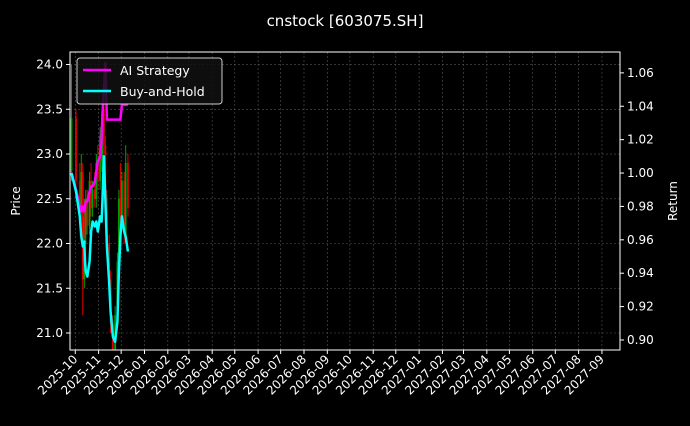 The height and width of the screenshot is (426, 690). Describe the element at coordinates (640, 340) in the screenshot. I see `y-right-tick-label: 0.90` at that location.